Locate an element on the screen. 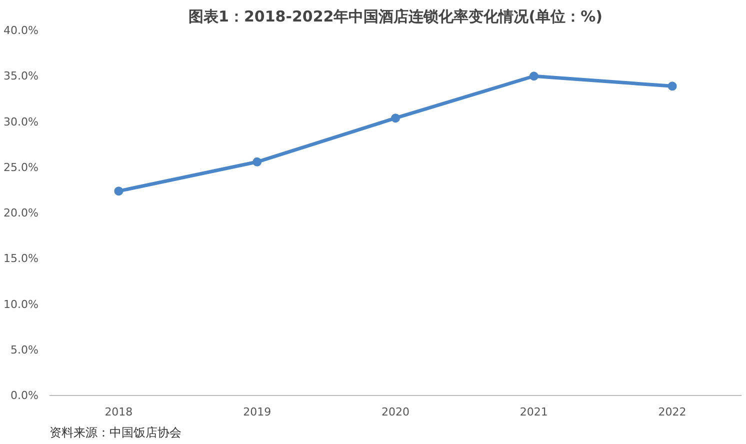  x-tick-label: 2020 is located at coordinates (396, 412).